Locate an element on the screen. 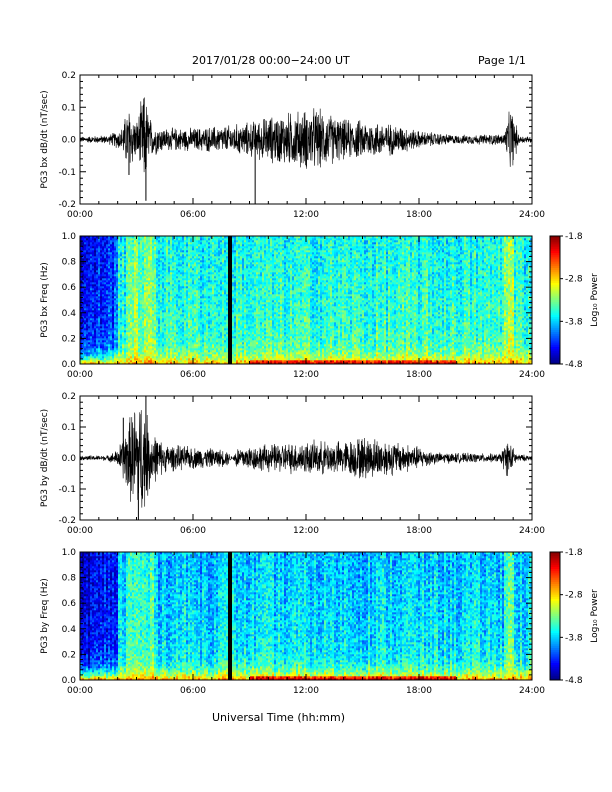 The width and height of the screenshot is (612, 792). y-axis-label: PG3 by dB/dt (nT/sec) is located at coordinates (45, 458).